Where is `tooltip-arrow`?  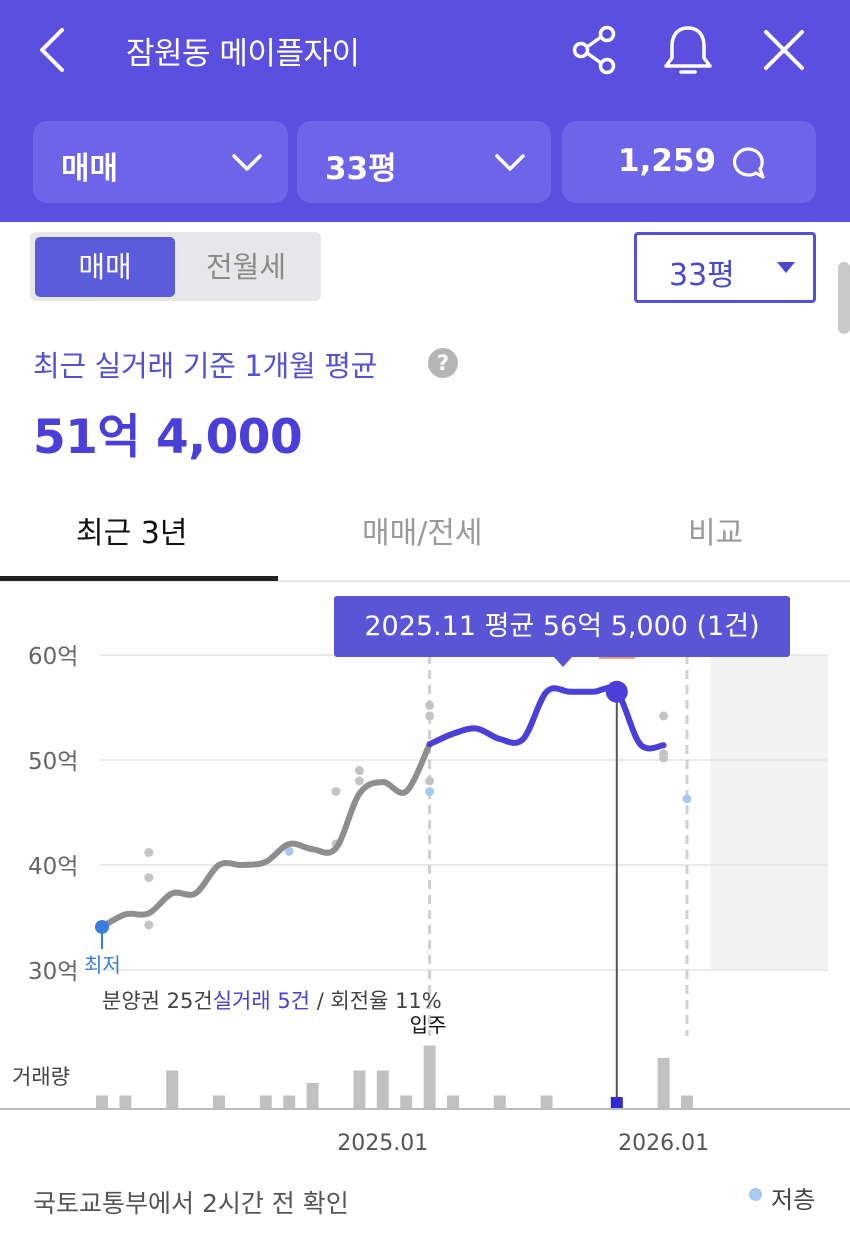 tooltip-arrow is located at coordinates (563, 661).